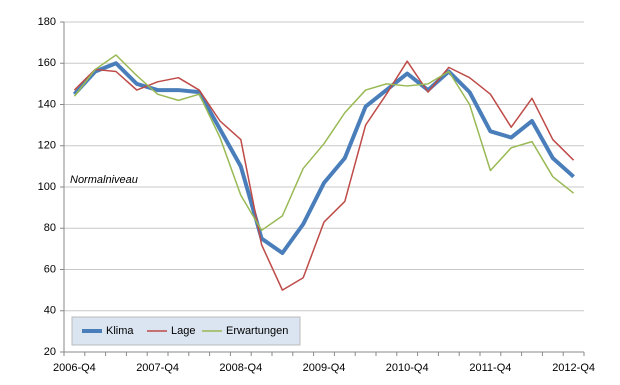  What do you see at coordinates (50, 228) in the screenshot?
I see `y-tick-label: 80` at bounding box center [50, 228].